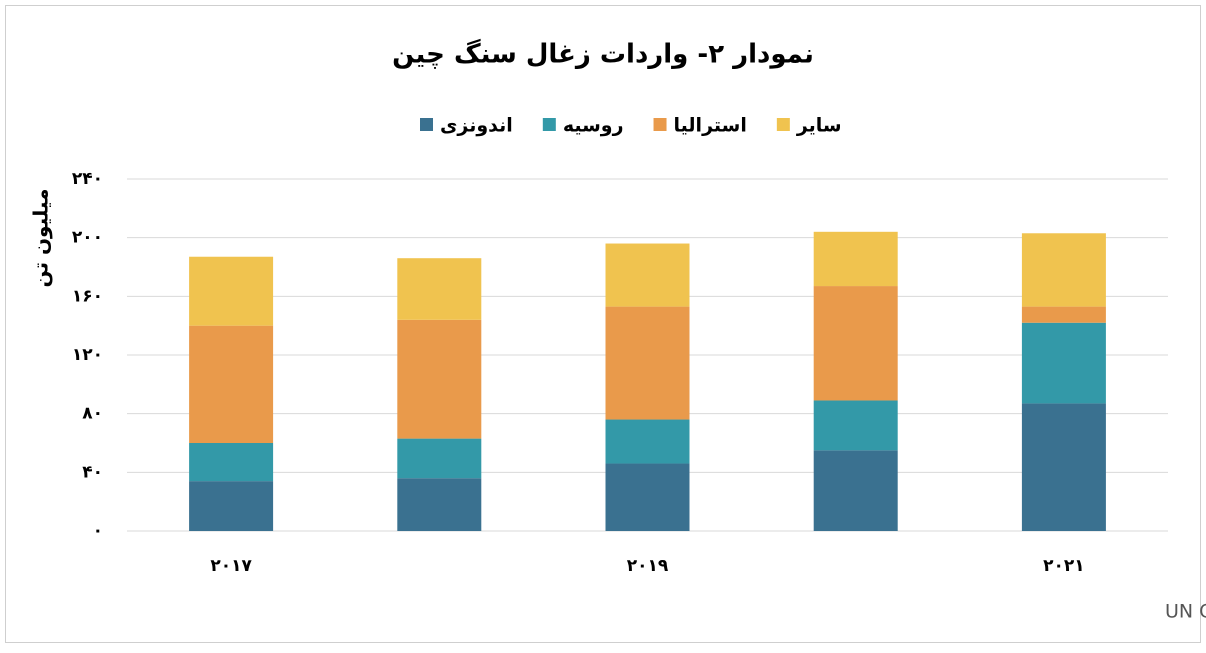 The height and width of the screenshot is (653, 1206). I want to click on legend-label: روسیه, so click(593, 126).